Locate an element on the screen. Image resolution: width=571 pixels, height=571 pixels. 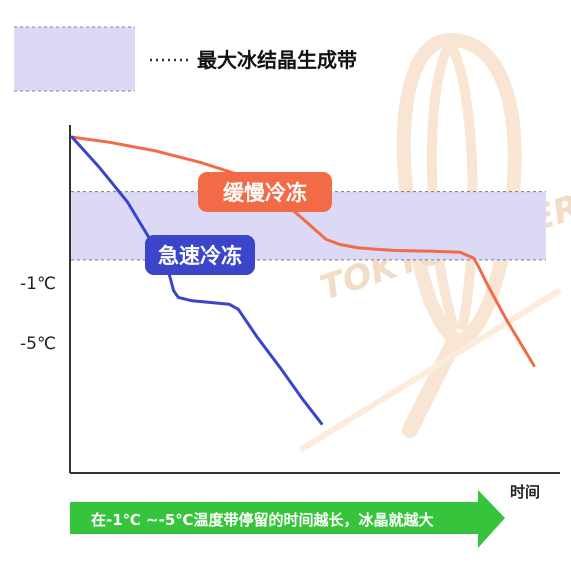
y-tick-label-minus1: -1℃ is located at coordinates (38, 284).